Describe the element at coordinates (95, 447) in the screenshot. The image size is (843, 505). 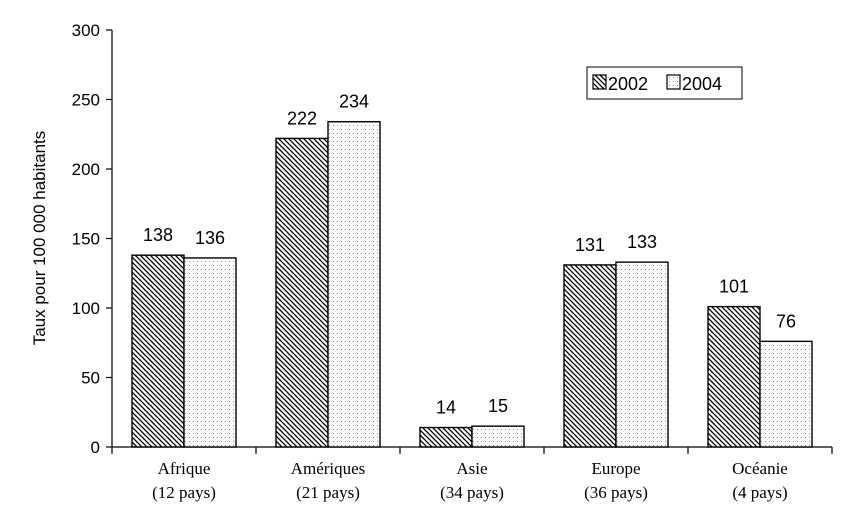
I see `y-tick-label: 0` at that location.